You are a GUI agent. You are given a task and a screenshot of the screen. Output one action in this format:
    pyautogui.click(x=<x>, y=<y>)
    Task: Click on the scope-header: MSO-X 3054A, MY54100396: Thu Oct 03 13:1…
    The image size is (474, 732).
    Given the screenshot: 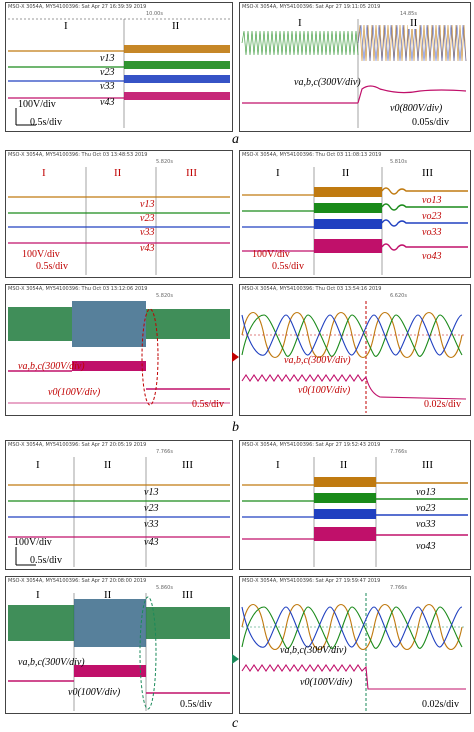 What is the action you would take?
    pyautogui.click(x=78, y=289)
    